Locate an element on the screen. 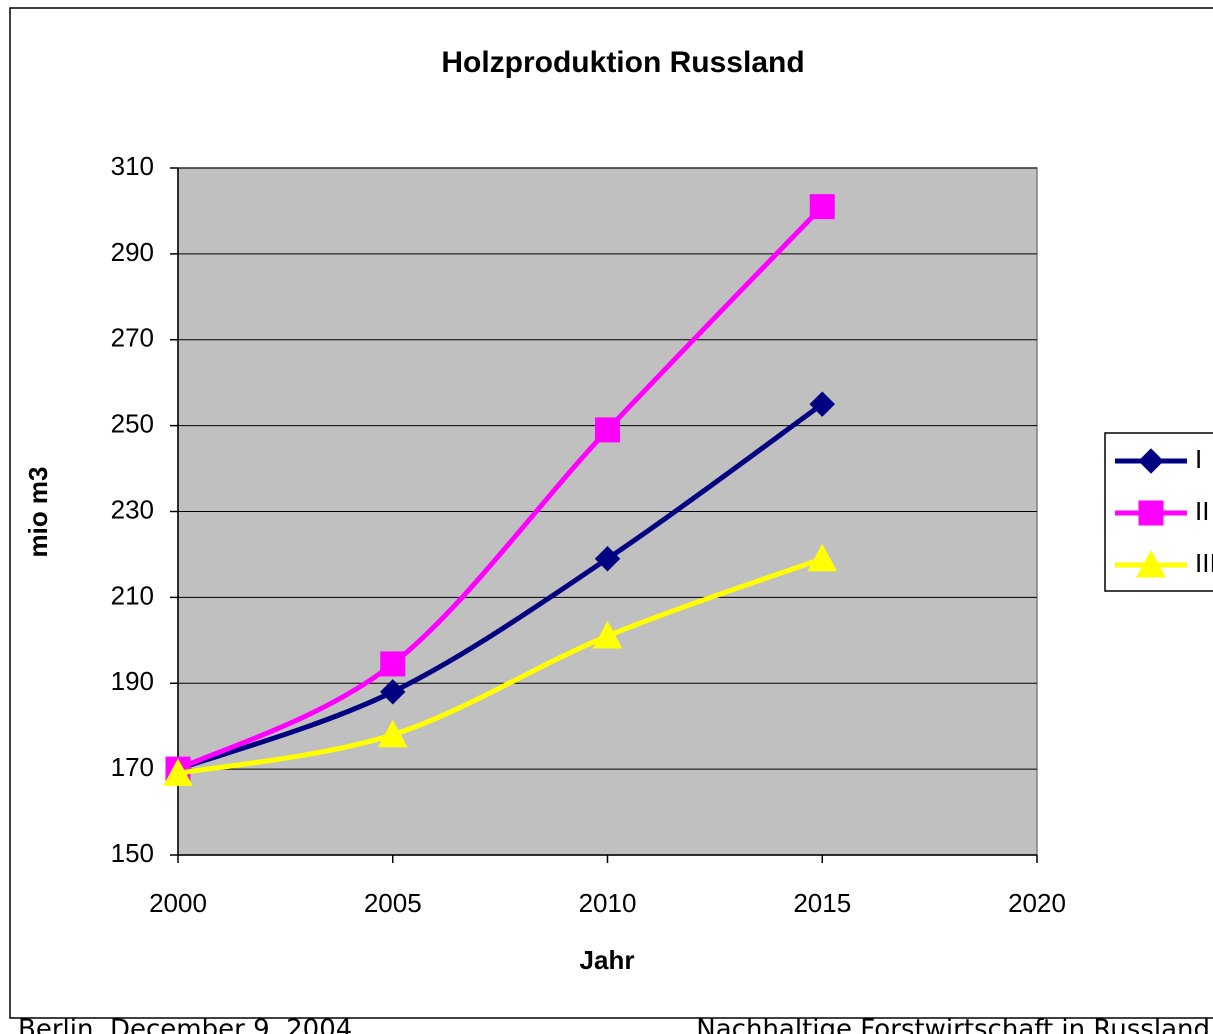 The width and height of the screenshot is (1213, 1034). legend-label: I is located at coordinates (1198, 459).